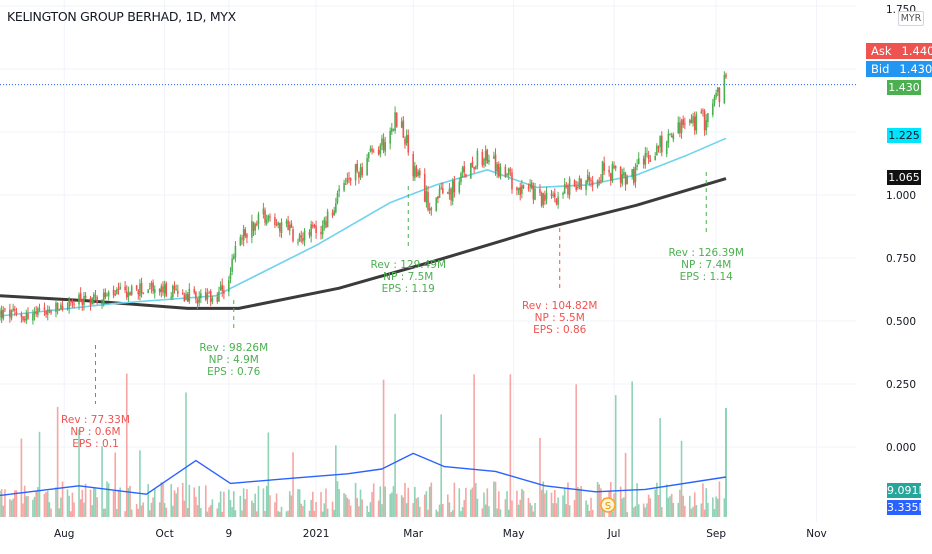  Describe the element at coordinates (560, 318) in the screenshot. I see `earnings-label: NP : 5.5M` at that location.